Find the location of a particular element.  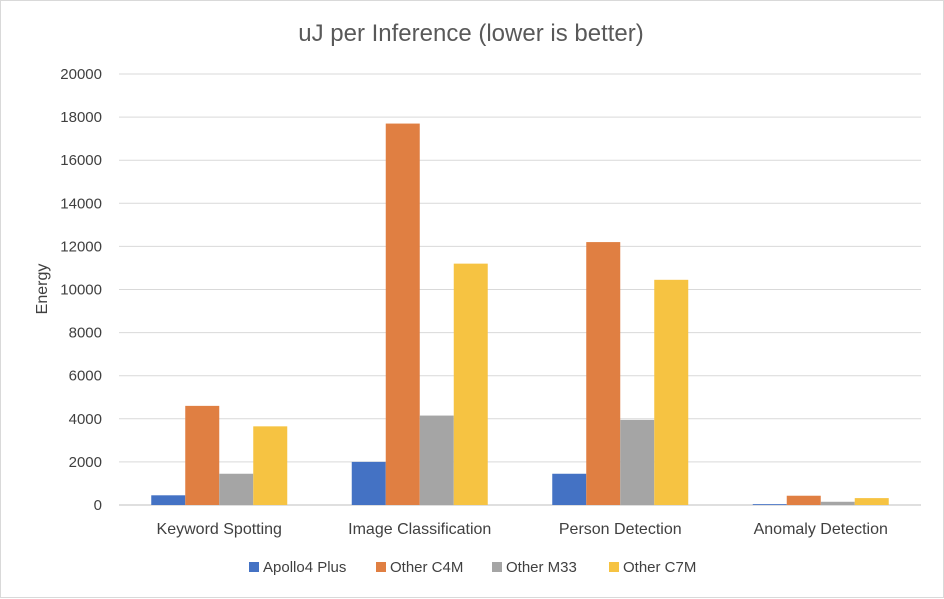

y-tick-label: 2000 is located at coordinates (85, 462).